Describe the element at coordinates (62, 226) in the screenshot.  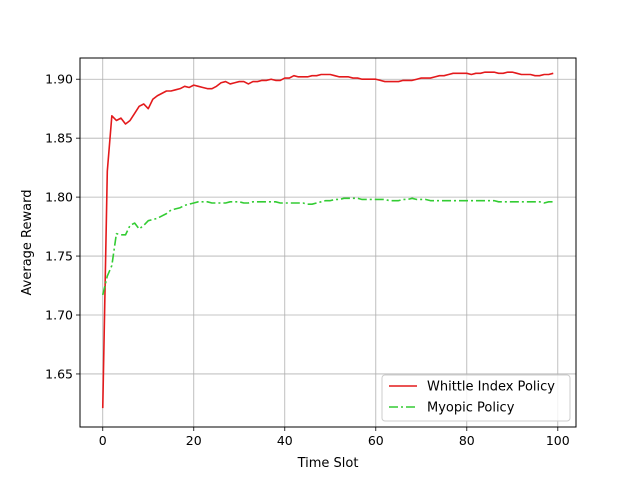
I see `y-axis-ticks: 1.65 1.70 1.75 1.80 1.85 1.90` at that location.